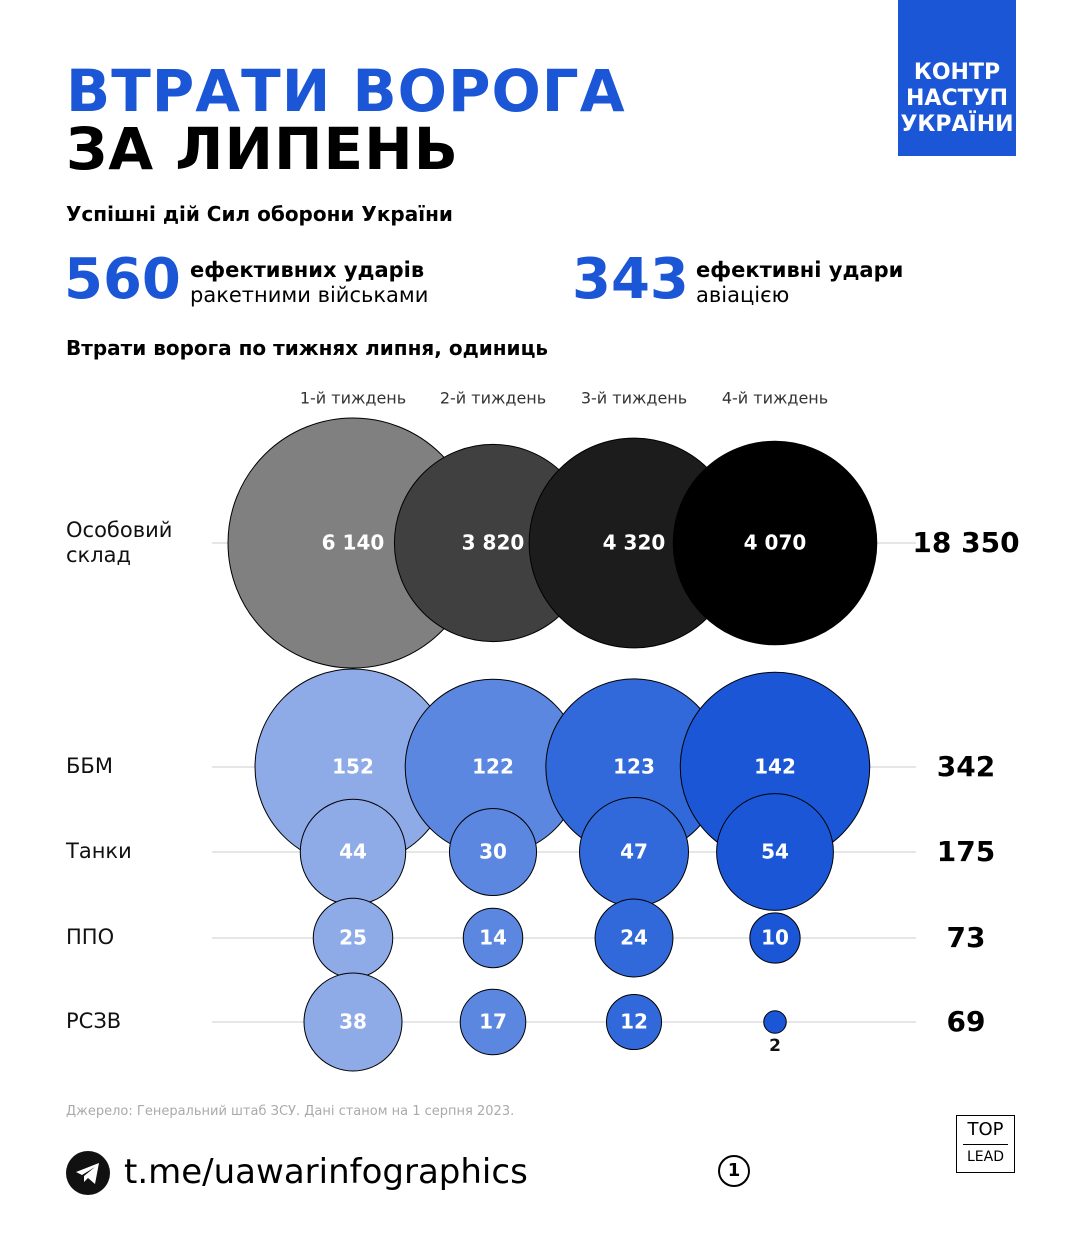  Describe the element at coordinates (493, 398) in the screenshot. I see `column-label: 2-й тиждень` at that location.